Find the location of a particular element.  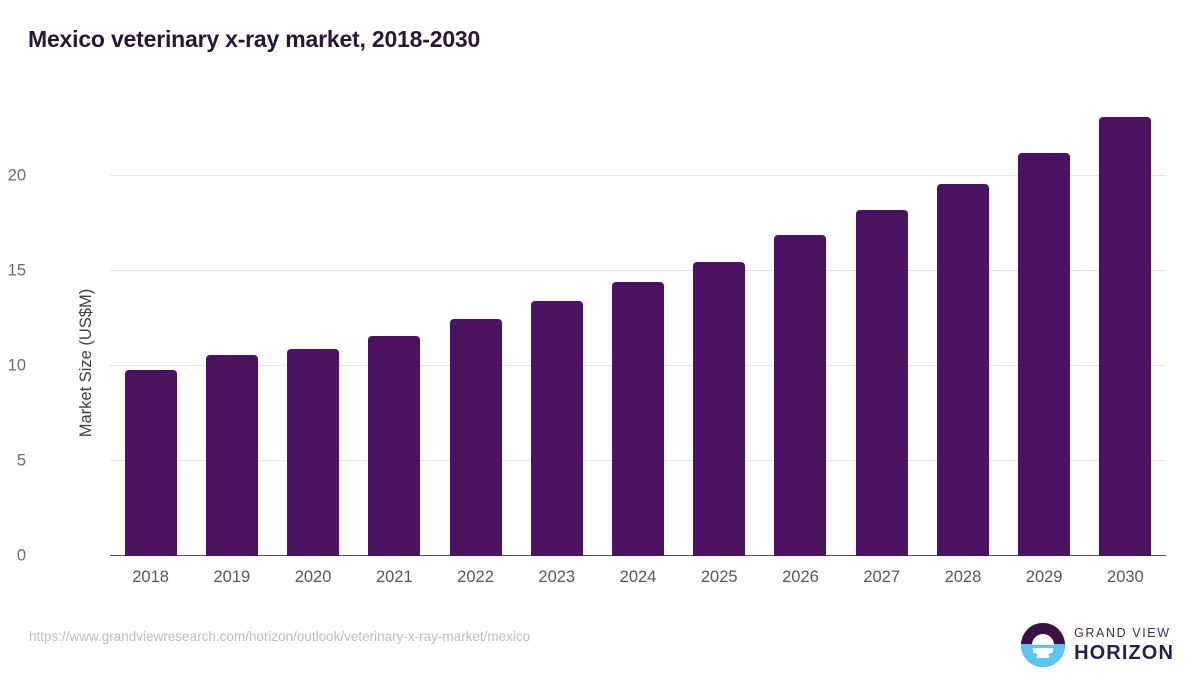

y-tick-label: 10 is located at coordinates (16, 365).